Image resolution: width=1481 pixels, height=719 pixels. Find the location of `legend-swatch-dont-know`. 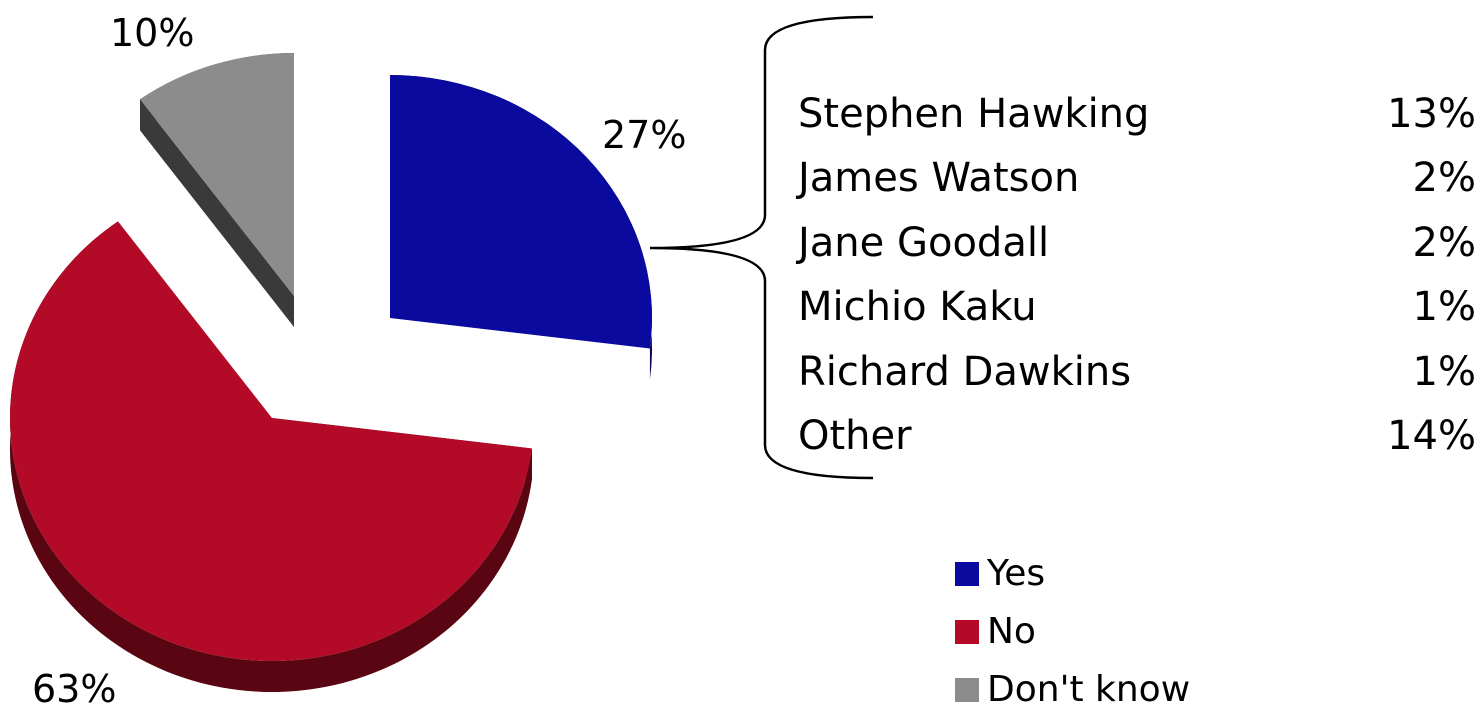

legend-swatch-dont-know is located at coordinates (967, 690).